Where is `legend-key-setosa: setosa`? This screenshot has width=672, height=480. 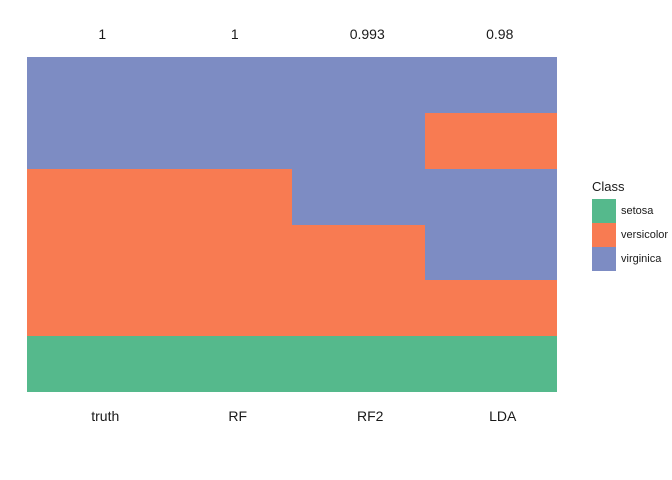 legend-key-setosa: setosa is located at coordinates (630, 211).